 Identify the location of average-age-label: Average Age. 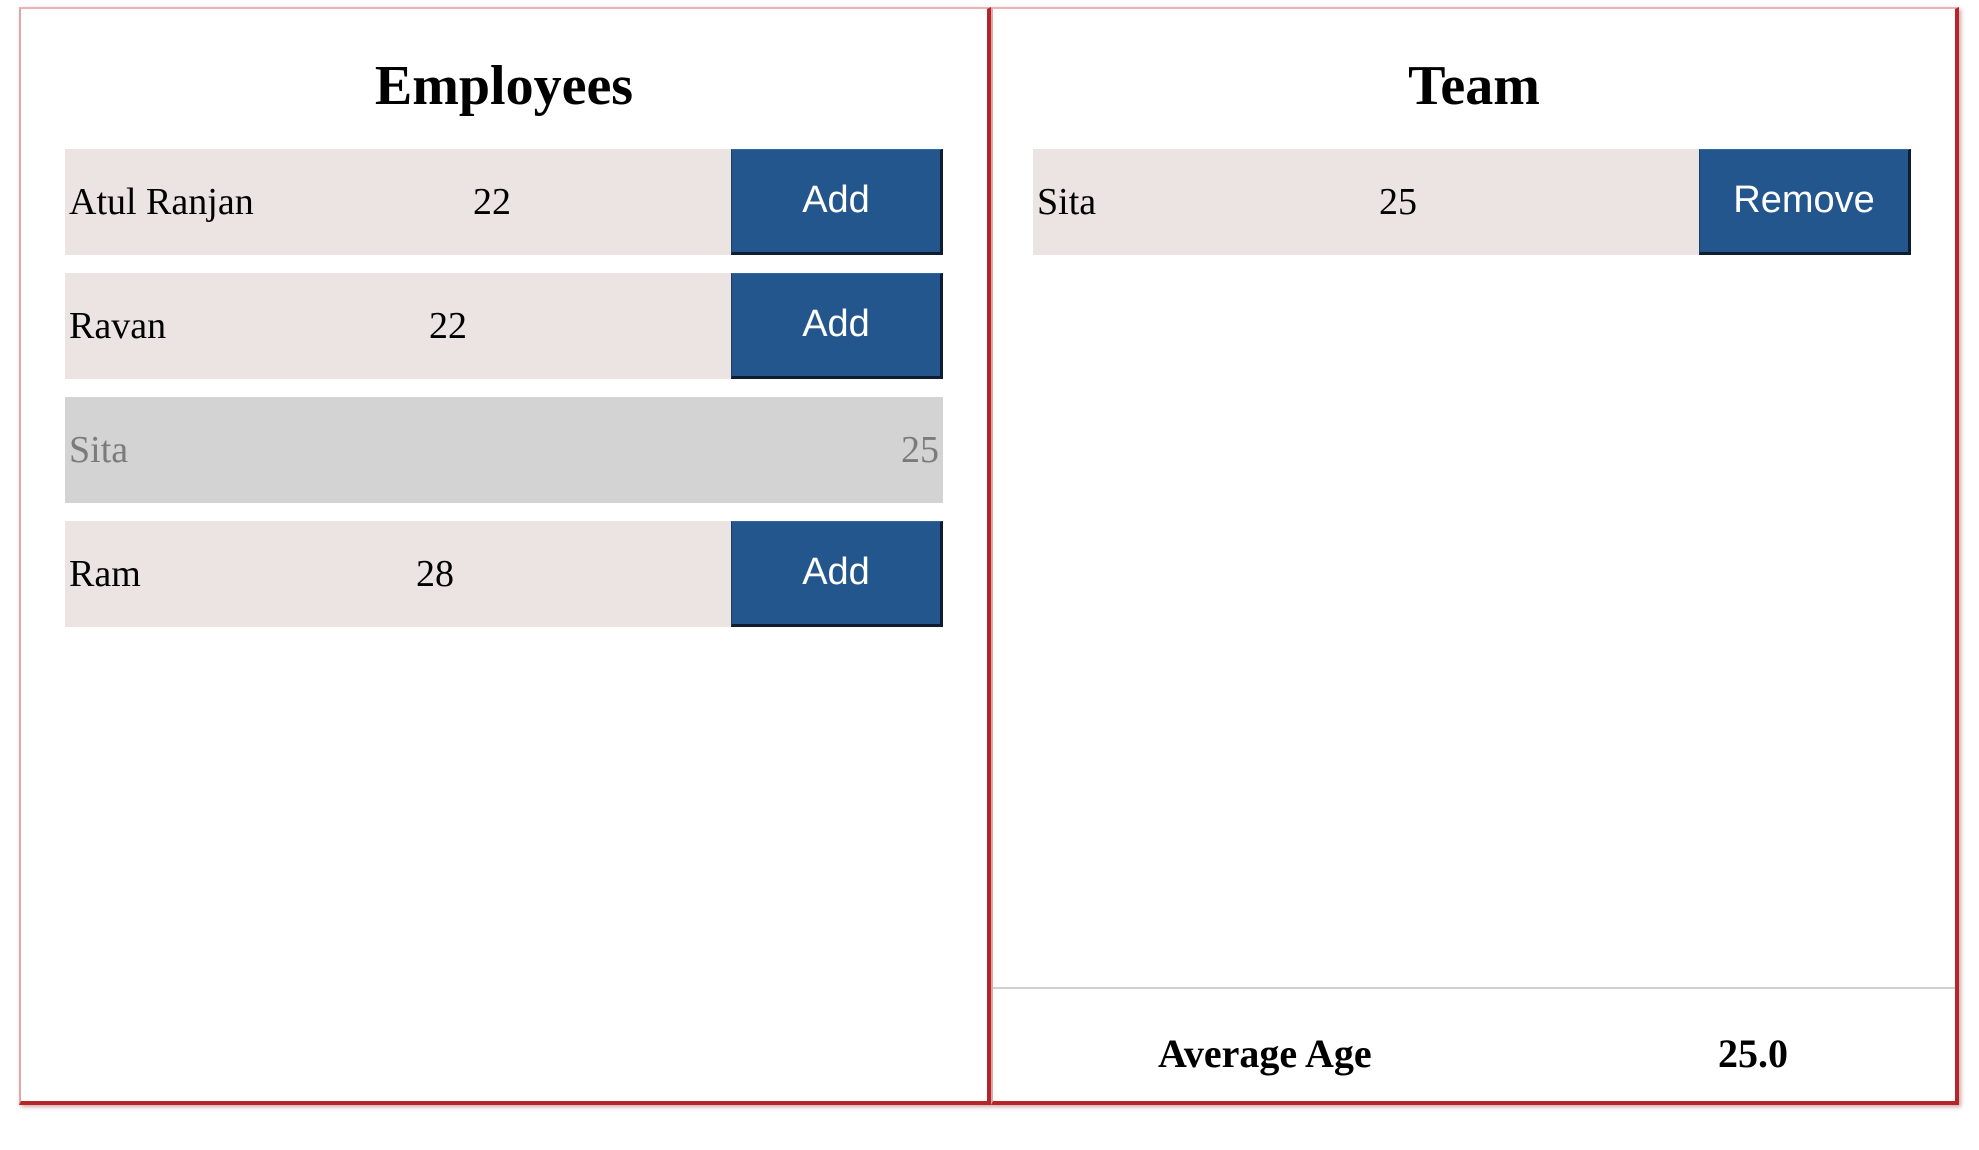
(1265, 1053).